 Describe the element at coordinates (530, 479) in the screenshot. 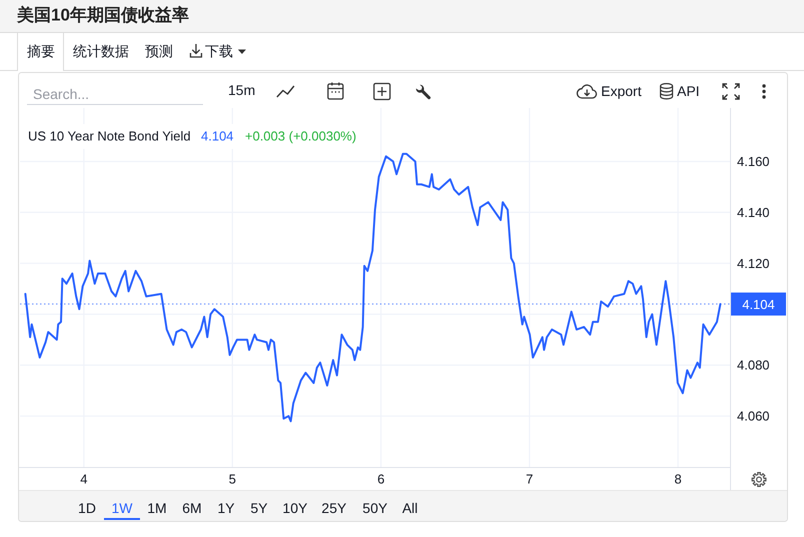

I see `x-tick-label: 7` at that location.